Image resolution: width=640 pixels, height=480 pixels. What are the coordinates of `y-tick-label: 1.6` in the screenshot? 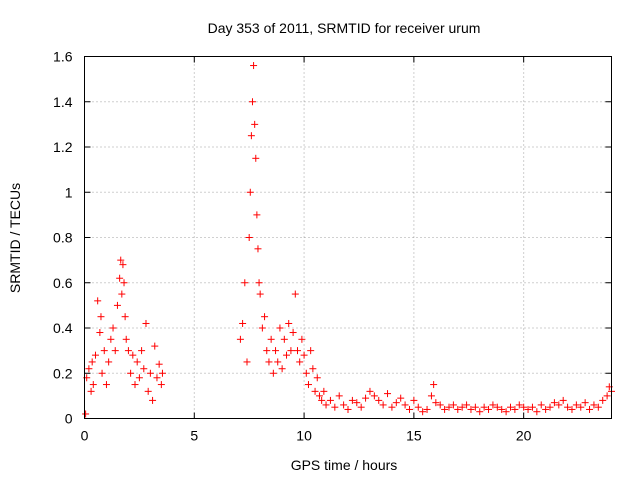 It's located at (63, 57).